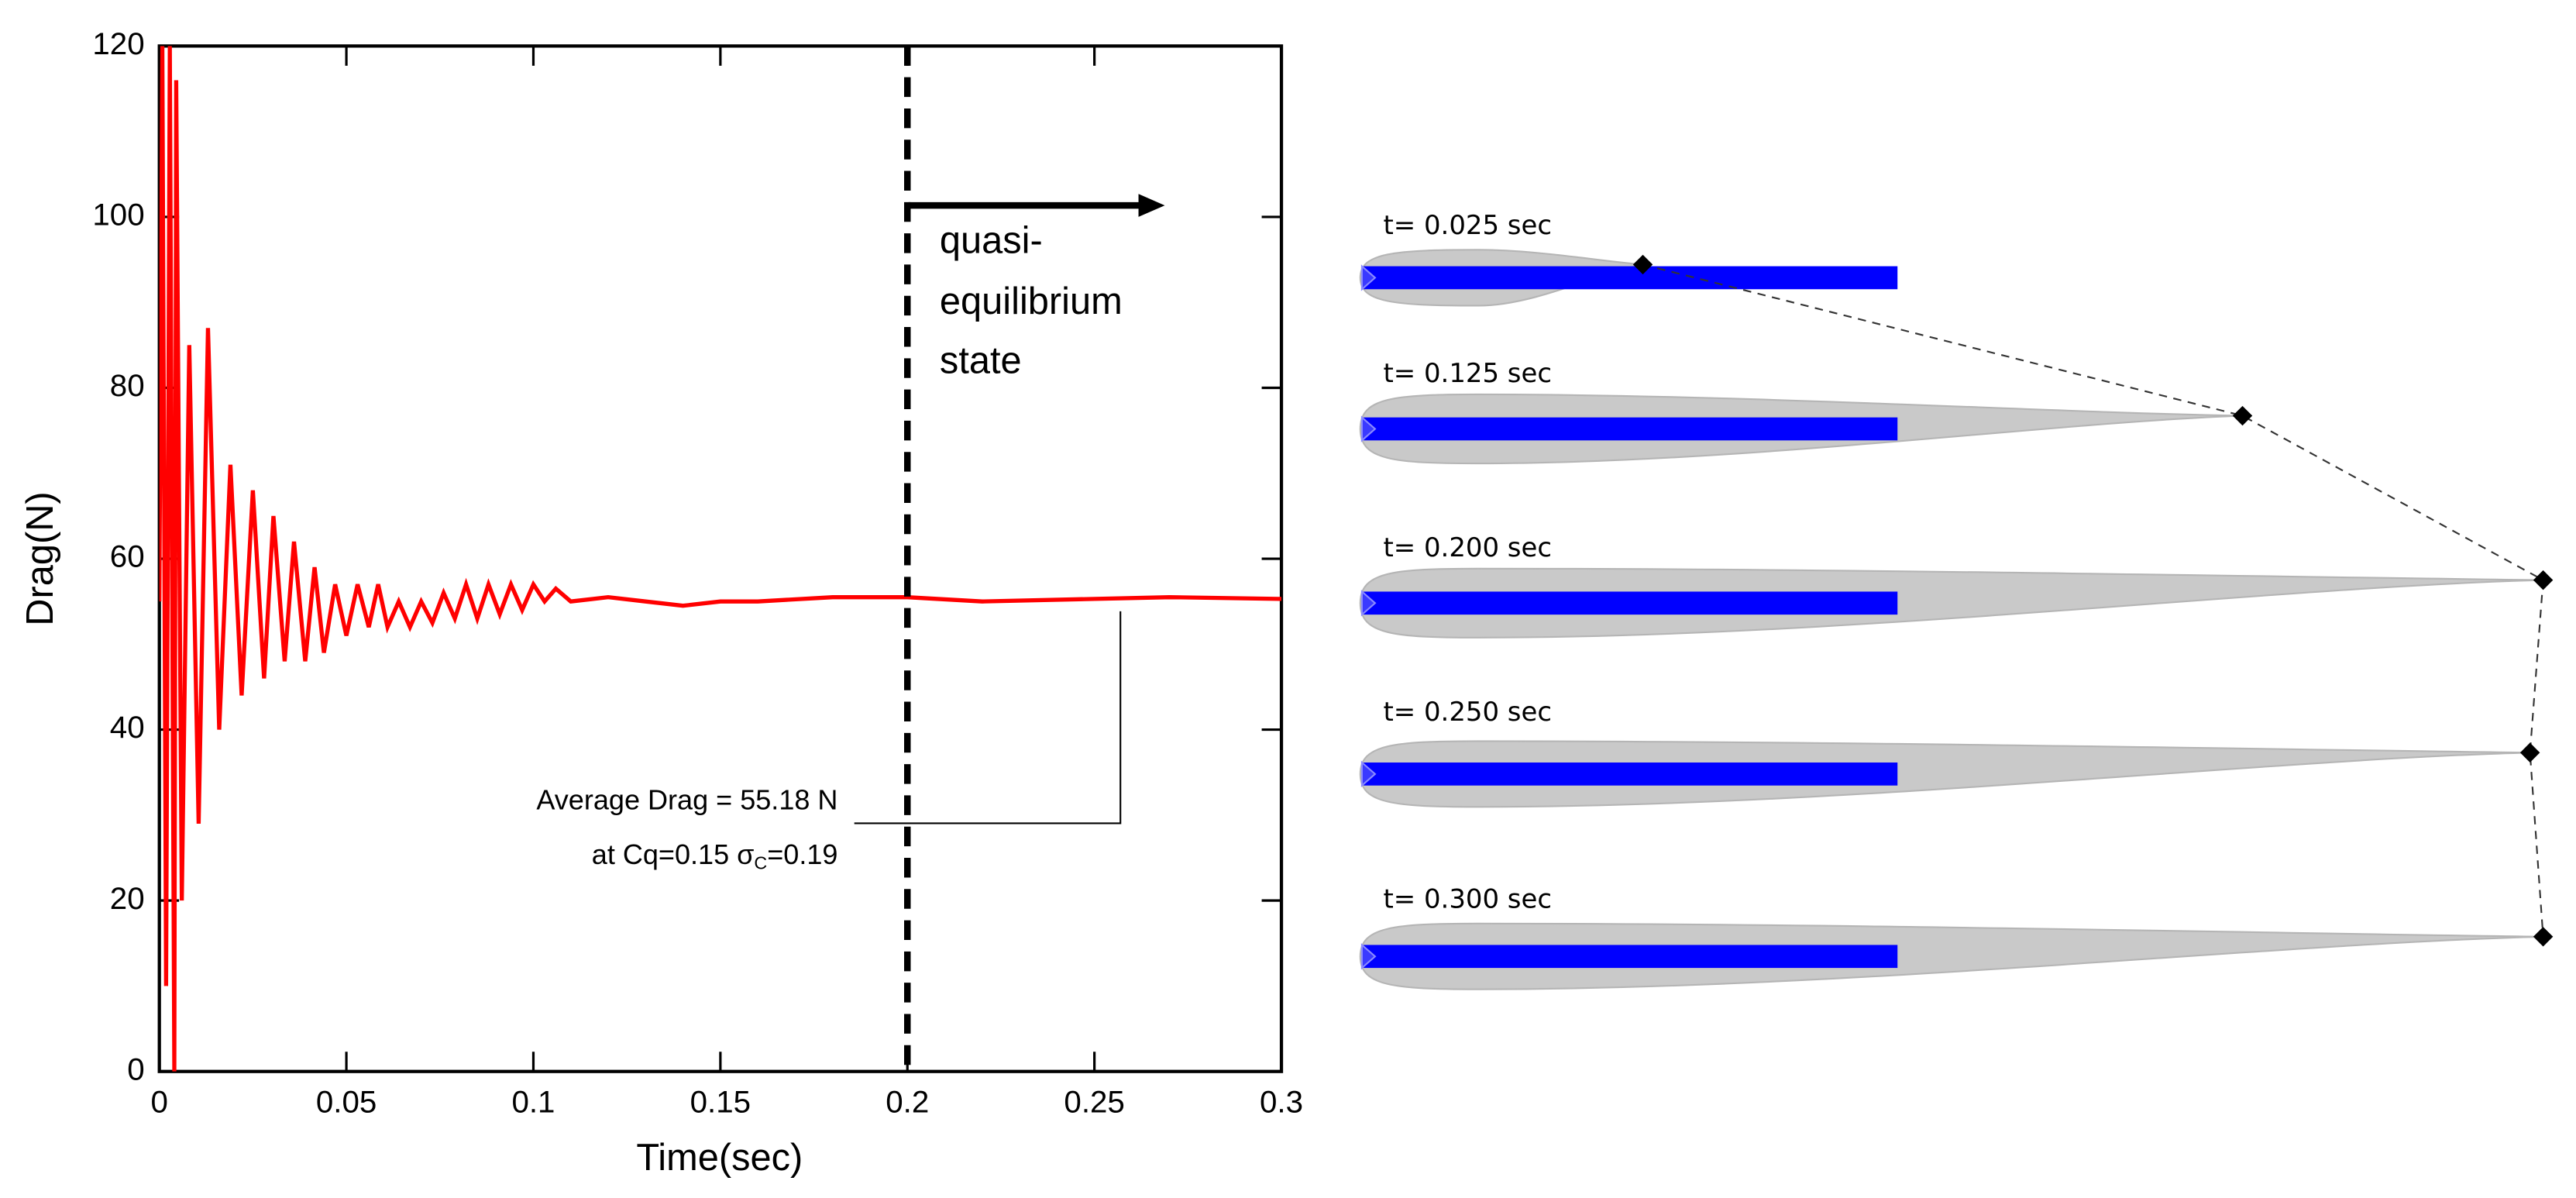  What do you see at coordinates (1467, 225) in the screenshot?
I see `snapshot-label: t= 0.025 sec` at bounding box center [1467, 225].